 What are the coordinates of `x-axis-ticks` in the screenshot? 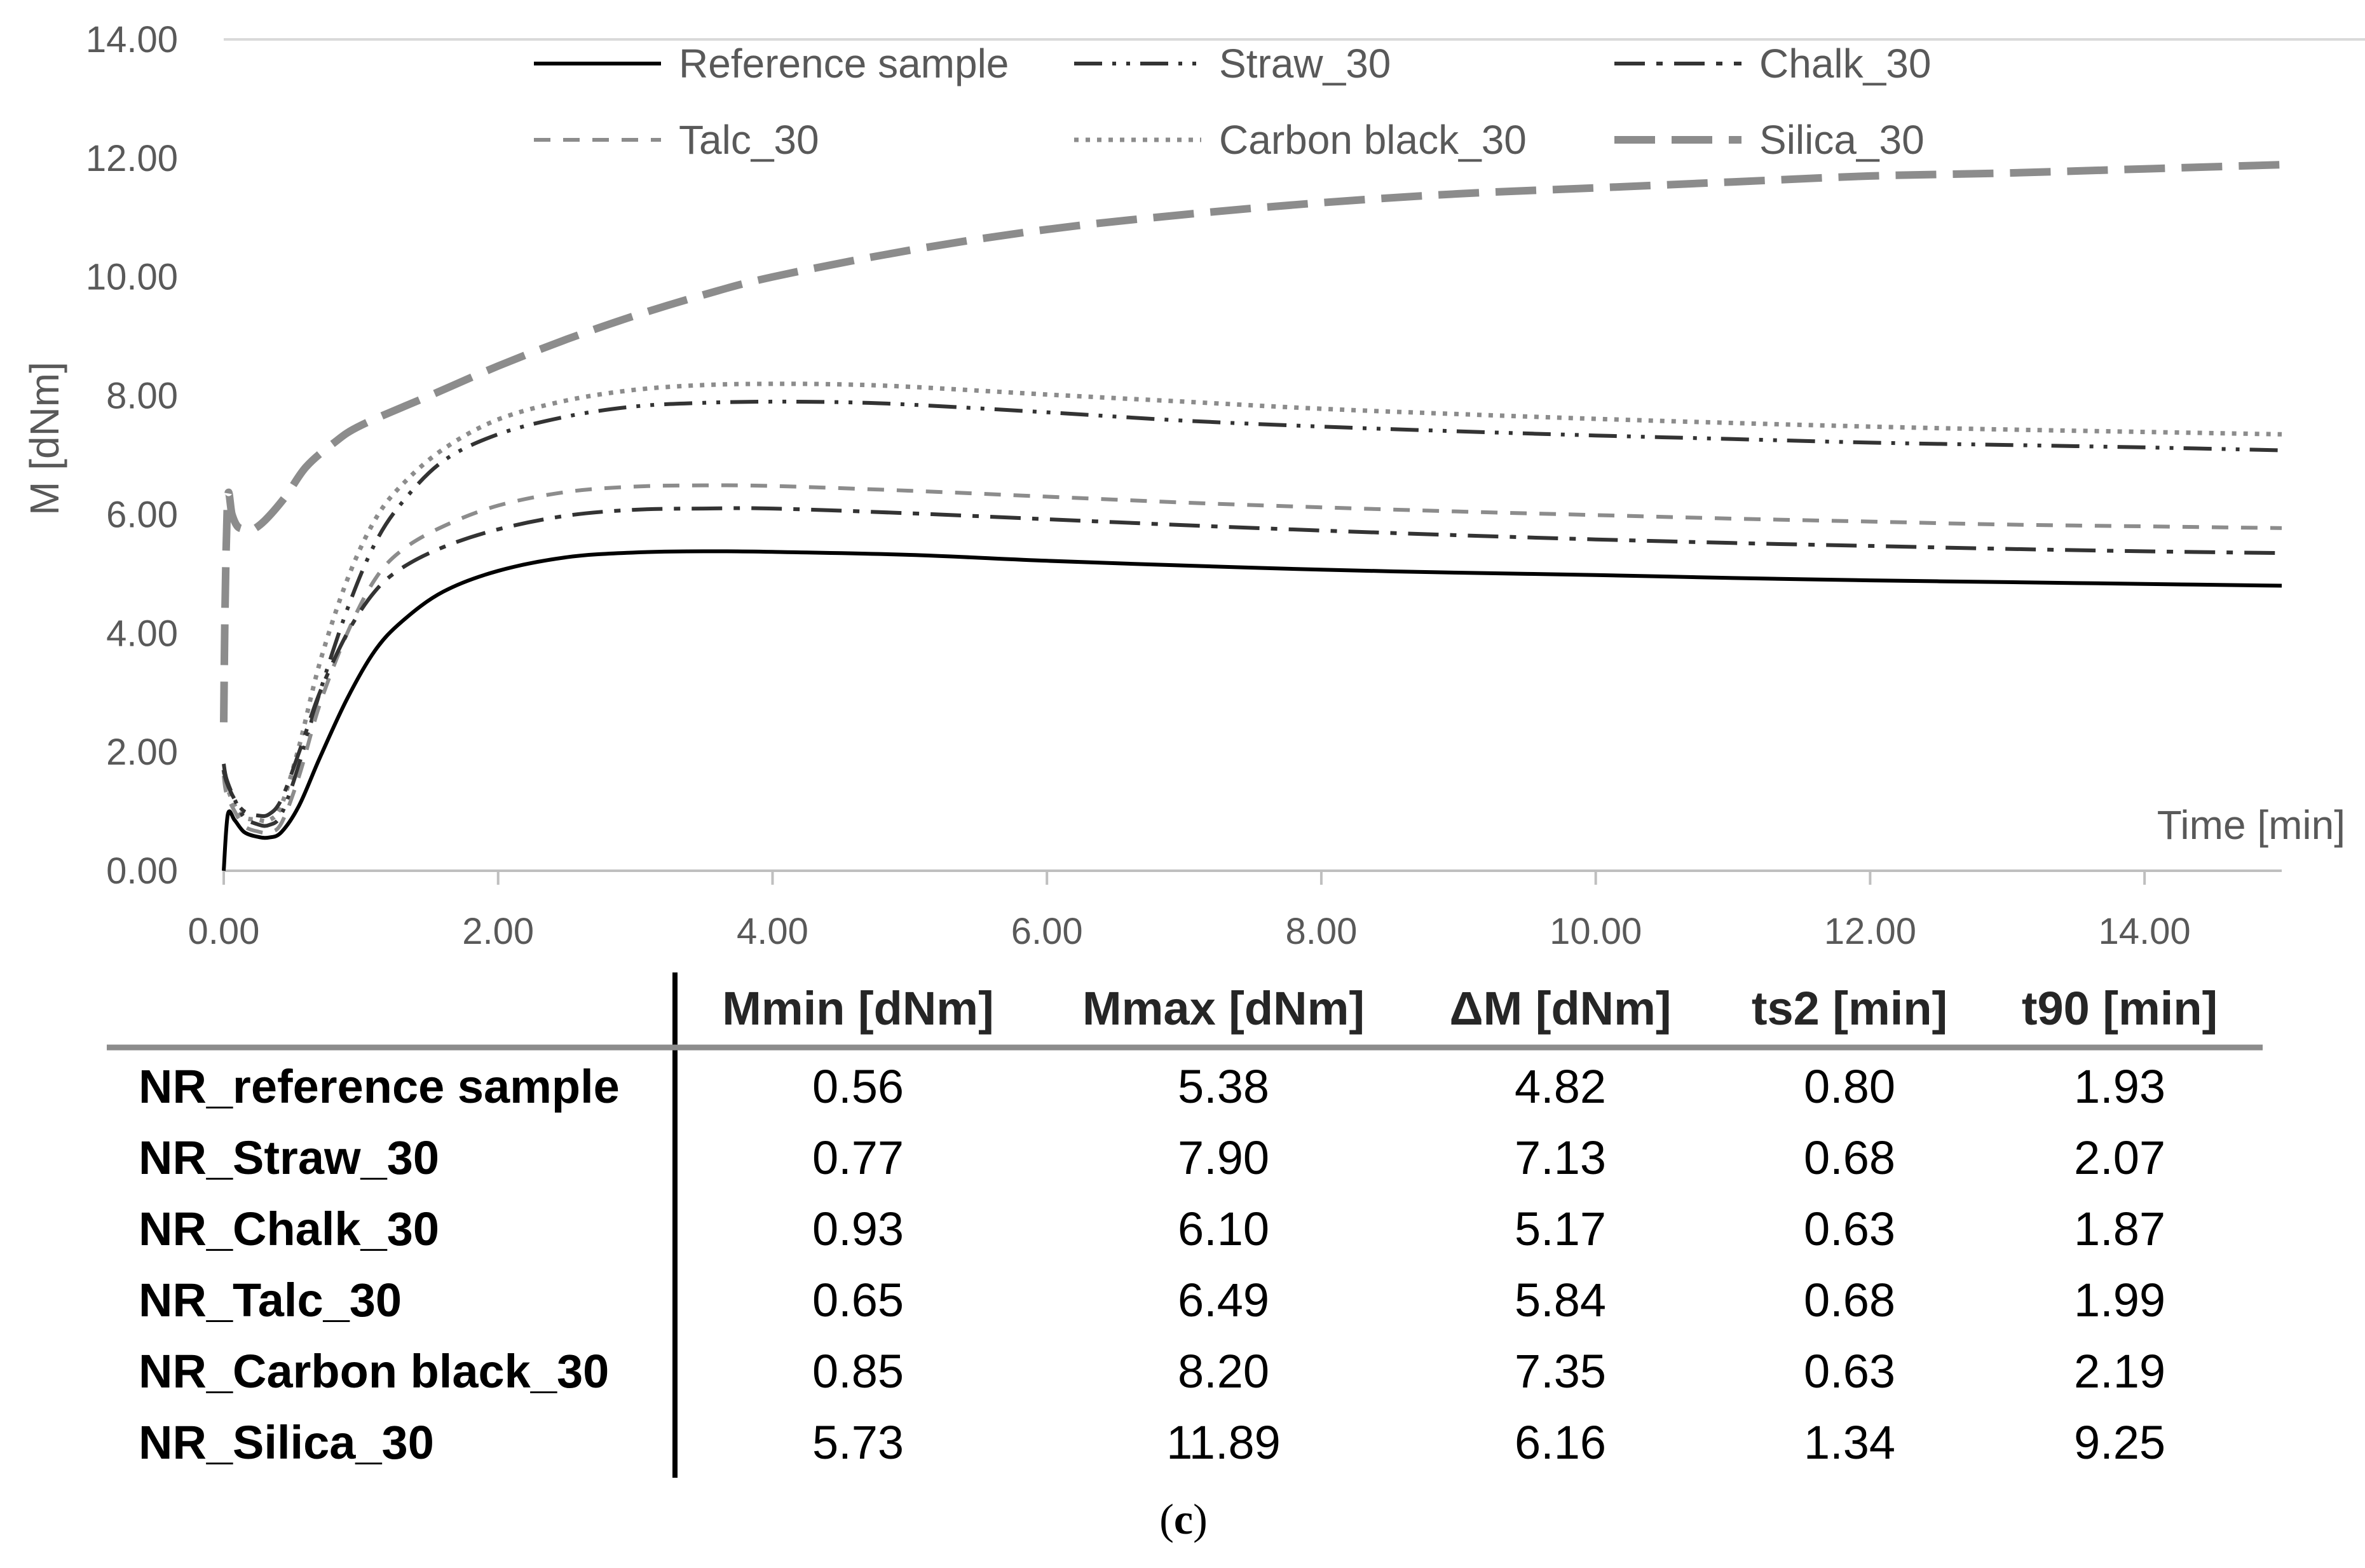 It's located at (1184, 878).